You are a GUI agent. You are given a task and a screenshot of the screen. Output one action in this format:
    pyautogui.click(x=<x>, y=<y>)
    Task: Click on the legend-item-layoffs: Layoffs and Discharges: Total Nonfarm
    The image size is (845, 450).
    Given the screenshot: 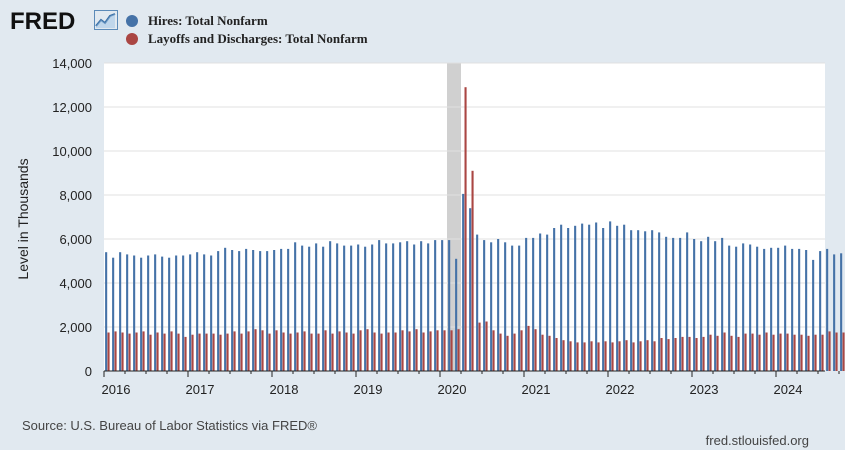 What is the action you would take?
    pyautogui.click(x=247, y=39)
    